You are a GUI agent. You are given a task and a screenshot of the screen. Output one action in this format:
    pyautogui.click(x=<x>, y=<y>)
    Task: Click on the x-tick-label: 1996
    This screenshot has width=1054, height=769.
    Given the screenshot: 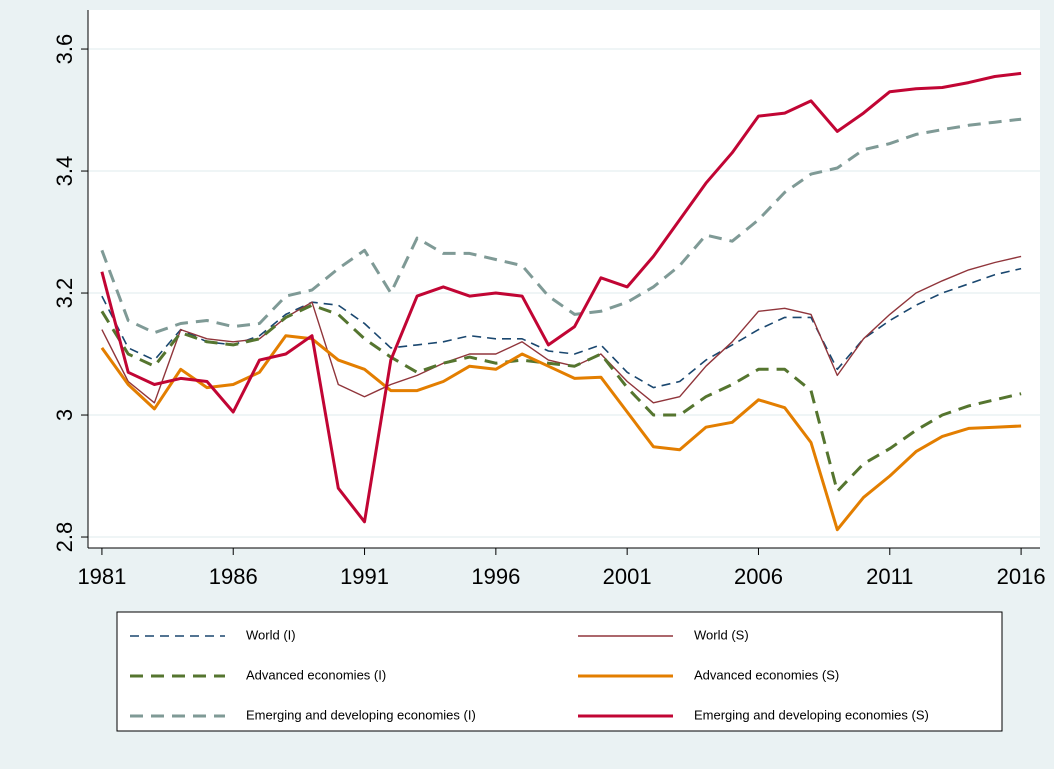 What is the action you would take?
    pyautogui.click(x=495, y=576)
    